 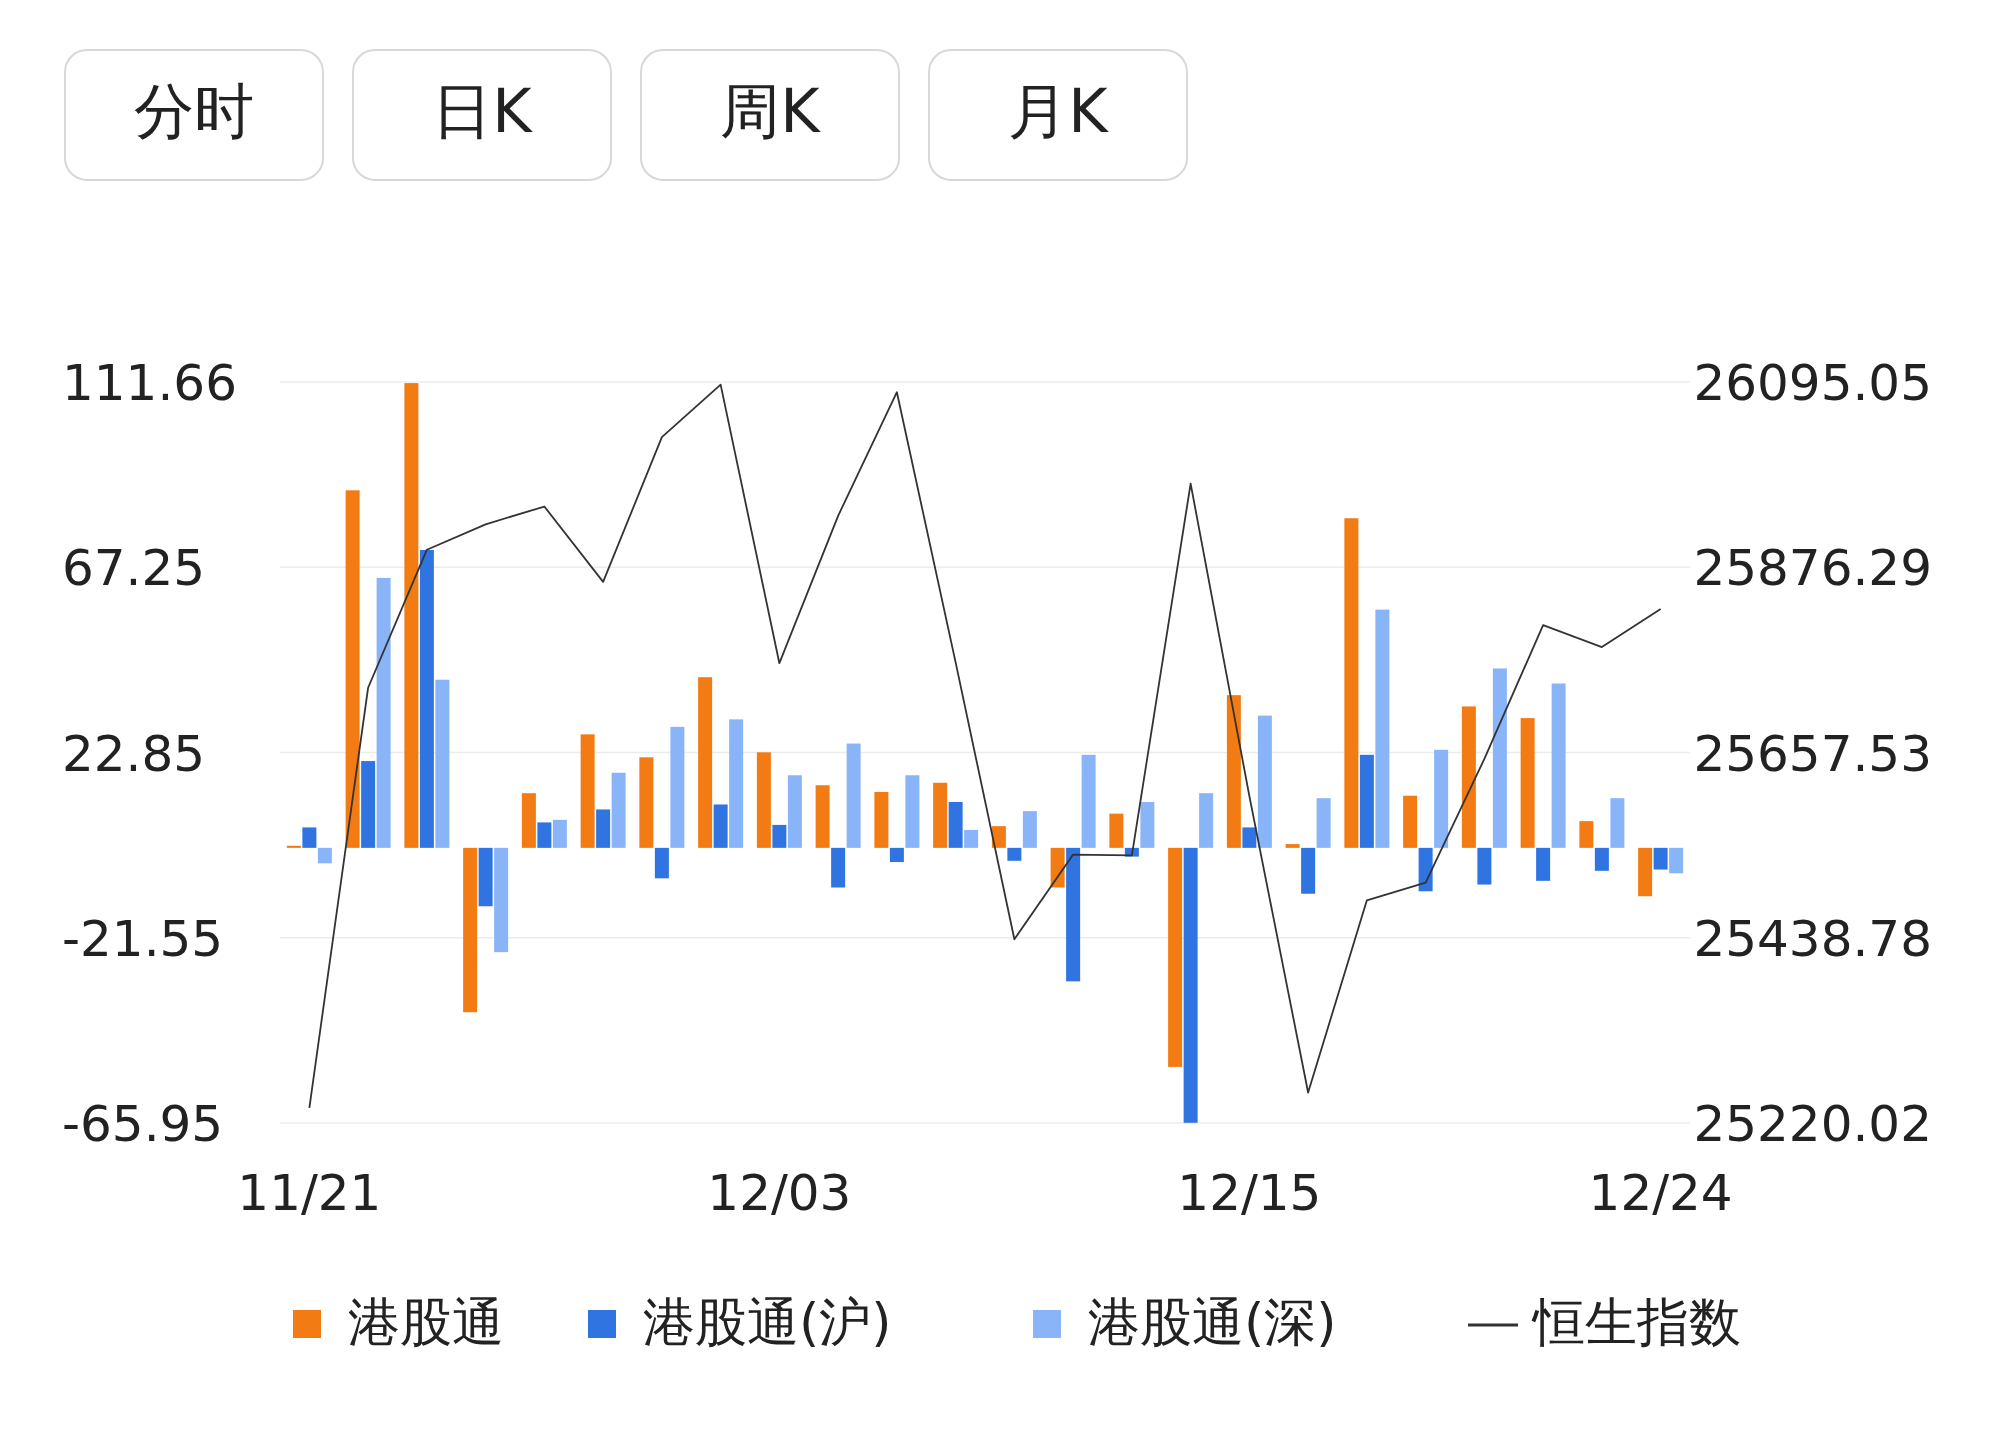 I want to click on x-tick-label: 11/21, so click(x=309, y=1193).